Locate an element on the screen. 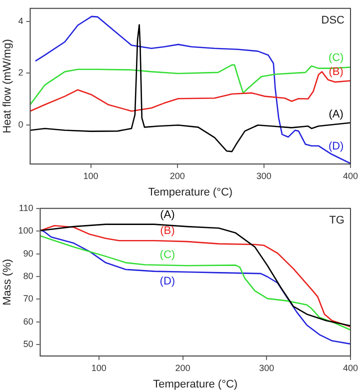 This screenshot has height=392, width=361. y-tick-label: 110 is located at coordinates (26, 207).